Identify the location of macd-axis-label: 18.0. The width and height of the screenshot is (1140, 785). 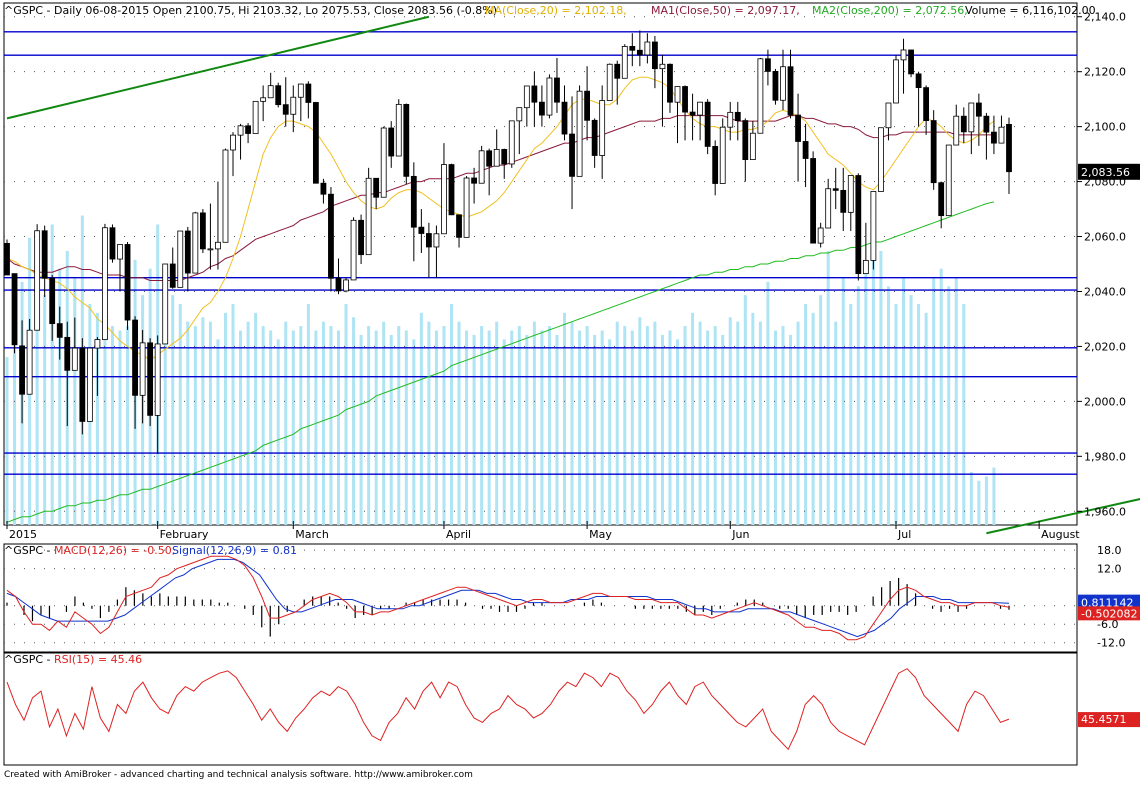
(1109, 550).